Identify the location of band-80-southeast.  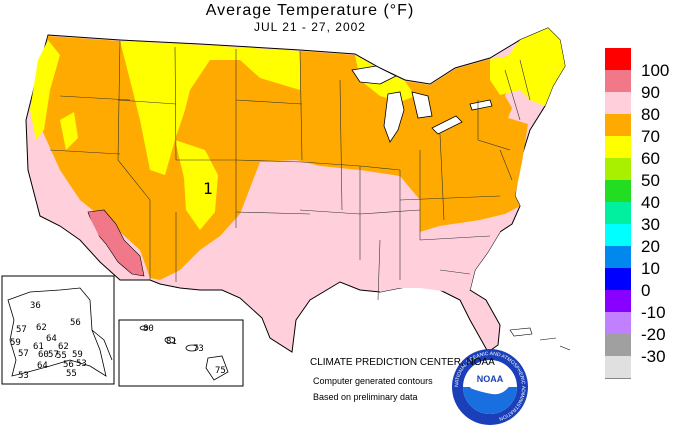
(437, 253).